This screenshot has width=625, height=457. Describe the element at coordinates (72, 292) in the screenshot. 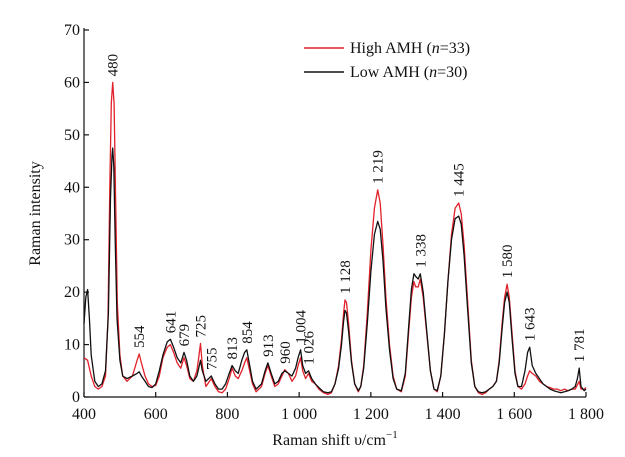

I see `y-tick-label: 20` at that location.